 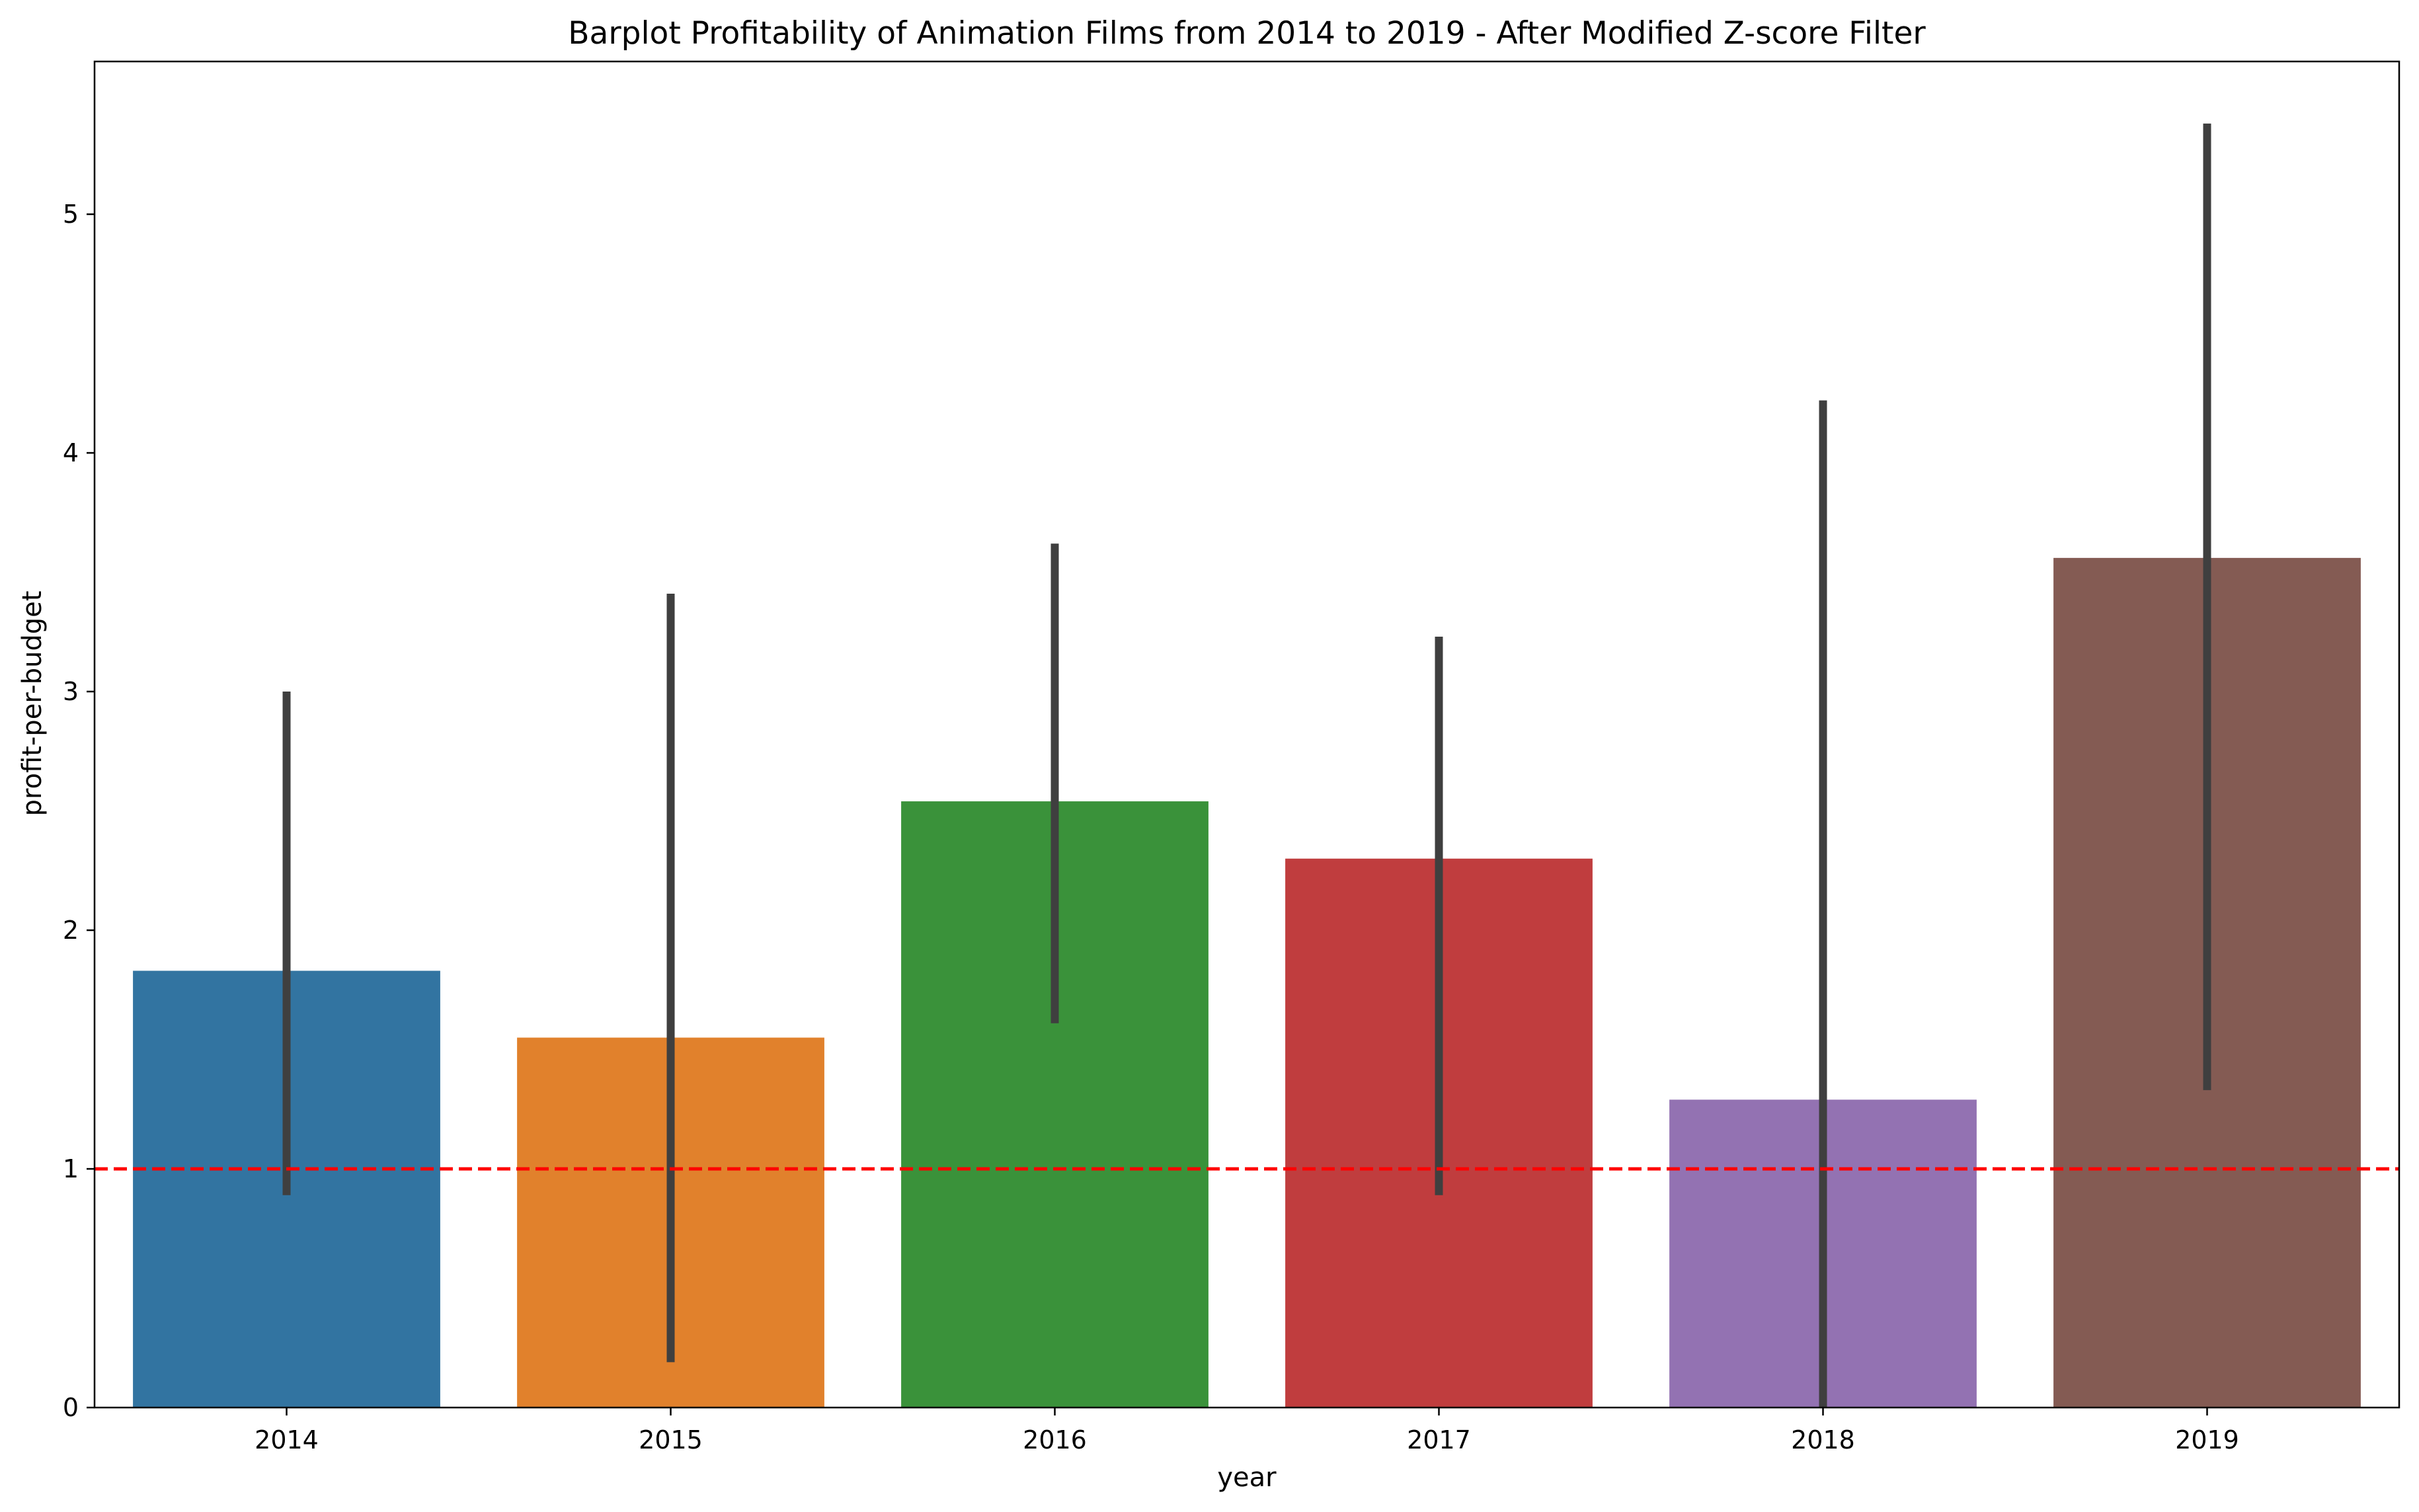 I want to click on y-tick-label: 3, so click(x=71, y=691).